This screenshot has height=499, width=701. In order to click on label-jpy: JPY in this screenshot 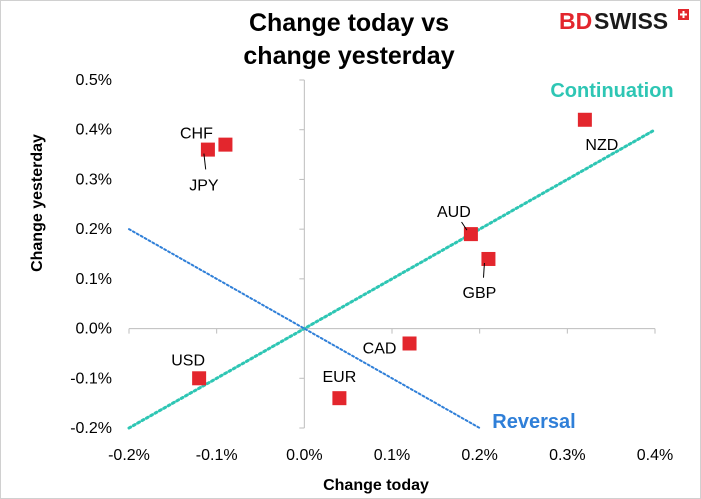, I will do `click(204, 186)`.